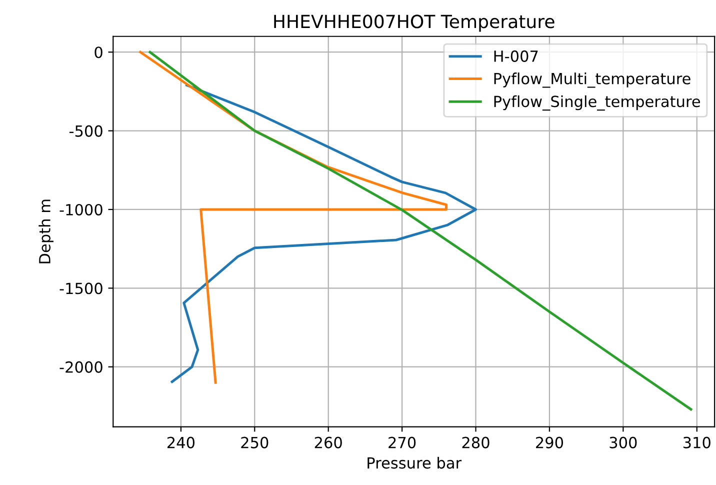  I want to click on x-tick-label: 310, so click(696, 442).